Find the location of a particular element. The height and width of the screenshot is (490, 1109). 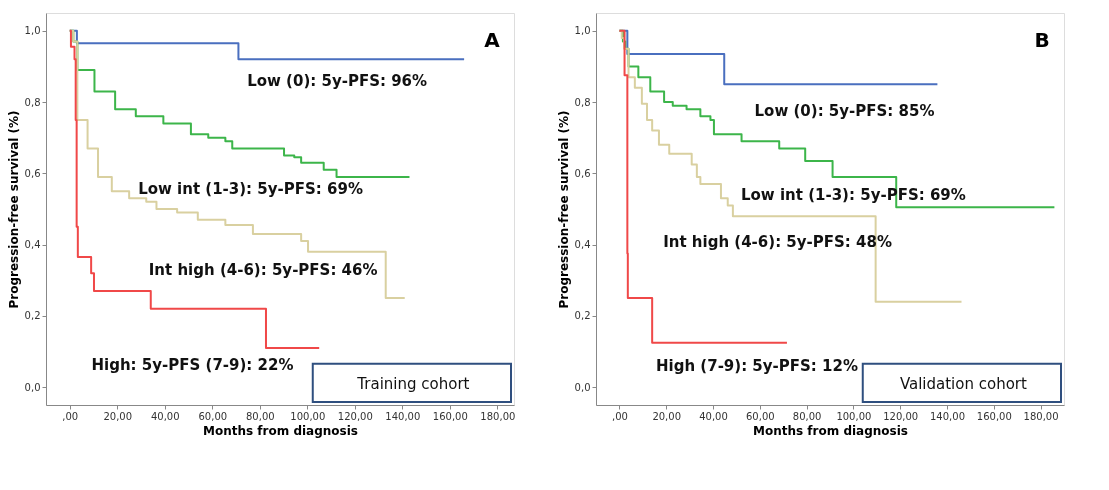

annotation: Validation cohort is located at coordinates (963, 384).